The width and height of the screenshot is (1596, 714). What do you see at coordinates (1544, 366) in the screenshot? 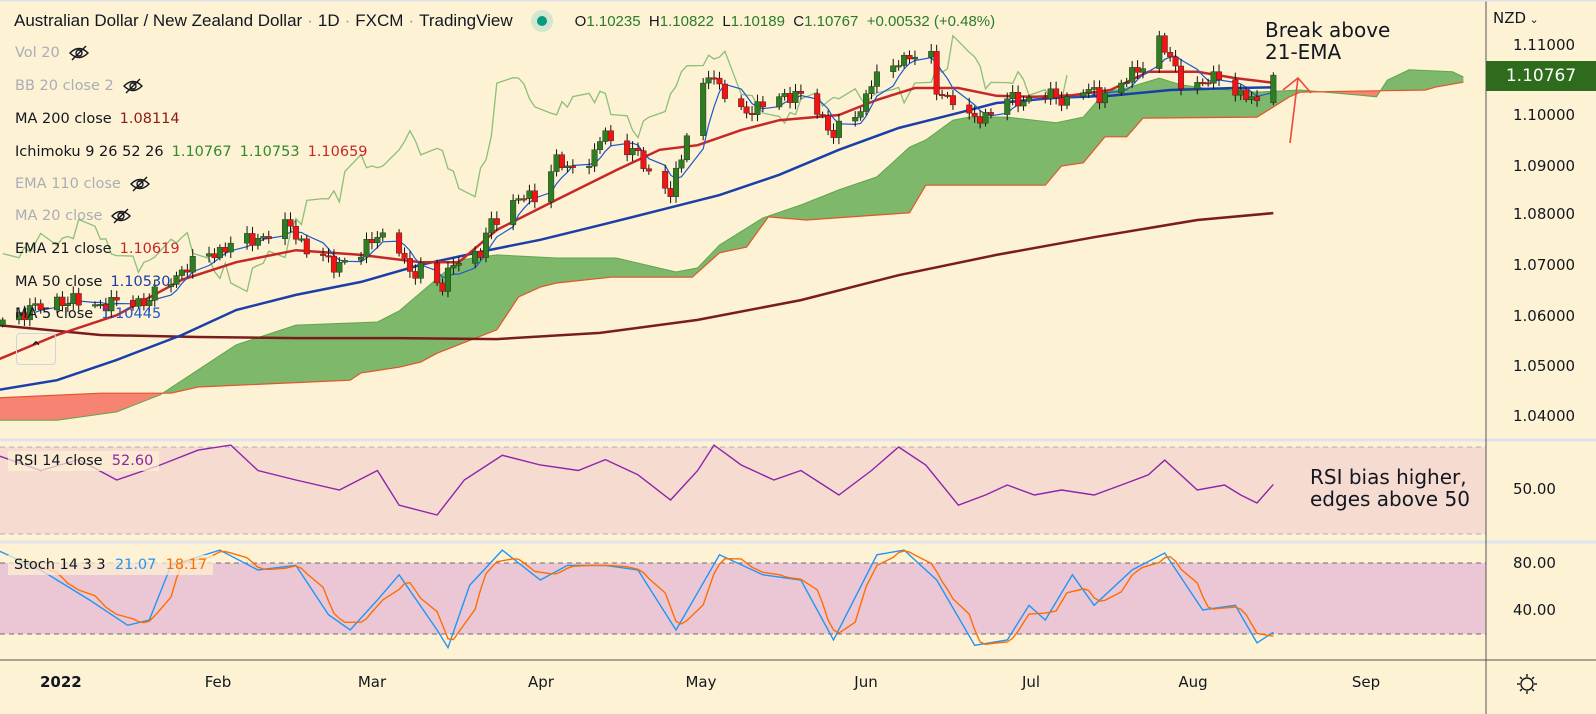
I see `price-axis-tick: 1.05000` at bounding box center [1544, 366].